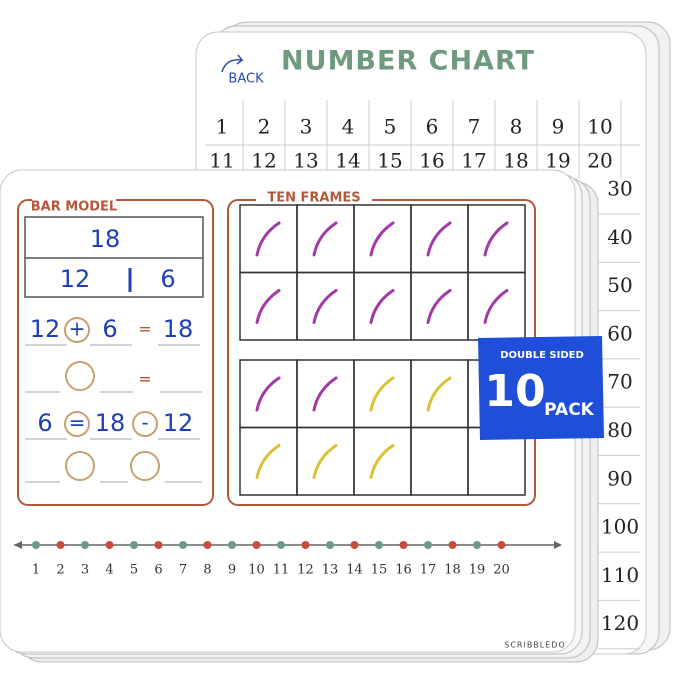  Describe the element at coordinates (619, 430) in the screenshot. I see `grid-number: 80` at that location.